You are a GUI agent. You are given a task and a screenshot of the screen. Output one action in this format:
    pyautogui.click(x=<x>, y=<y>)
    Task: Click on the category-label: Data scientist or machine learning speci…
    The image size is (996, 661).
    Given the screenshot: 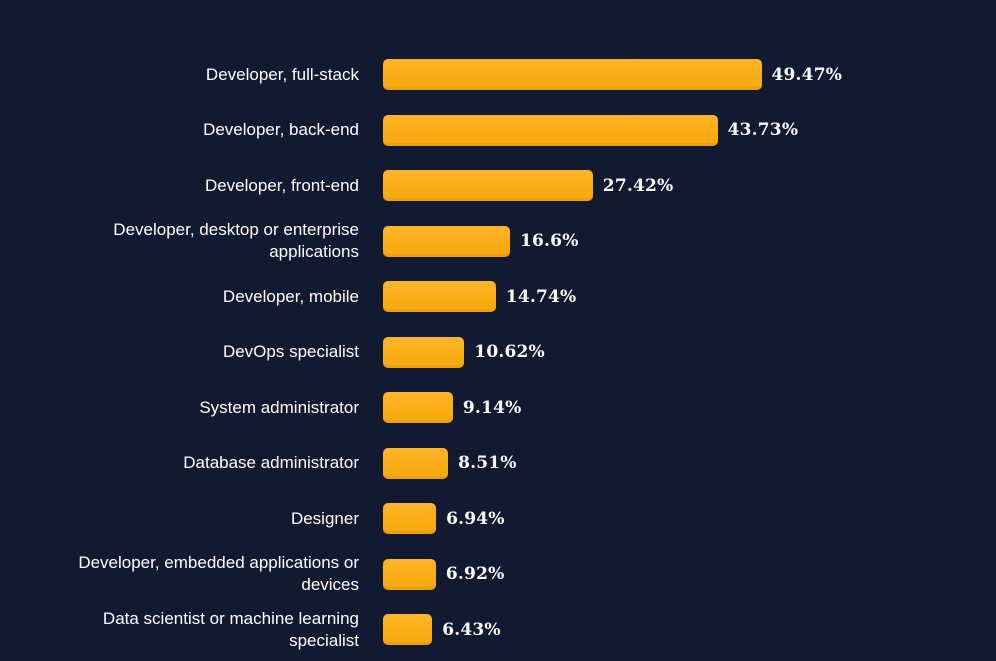 What is the action you would take?
    pyautogui.click(x=230, y=629)
    